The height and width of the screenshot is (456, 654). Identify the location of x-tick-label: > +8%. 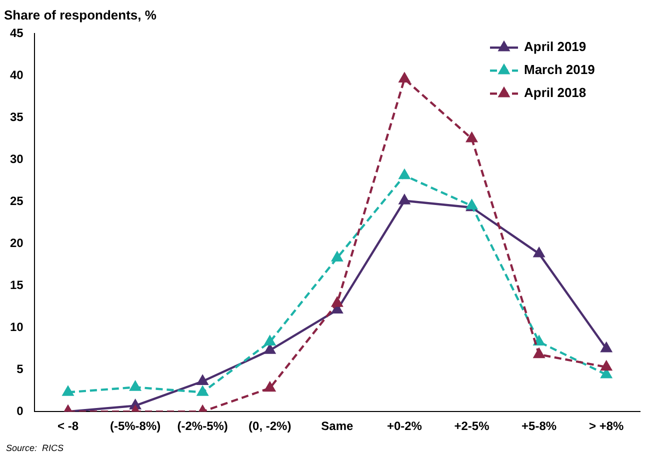
(606, 426).